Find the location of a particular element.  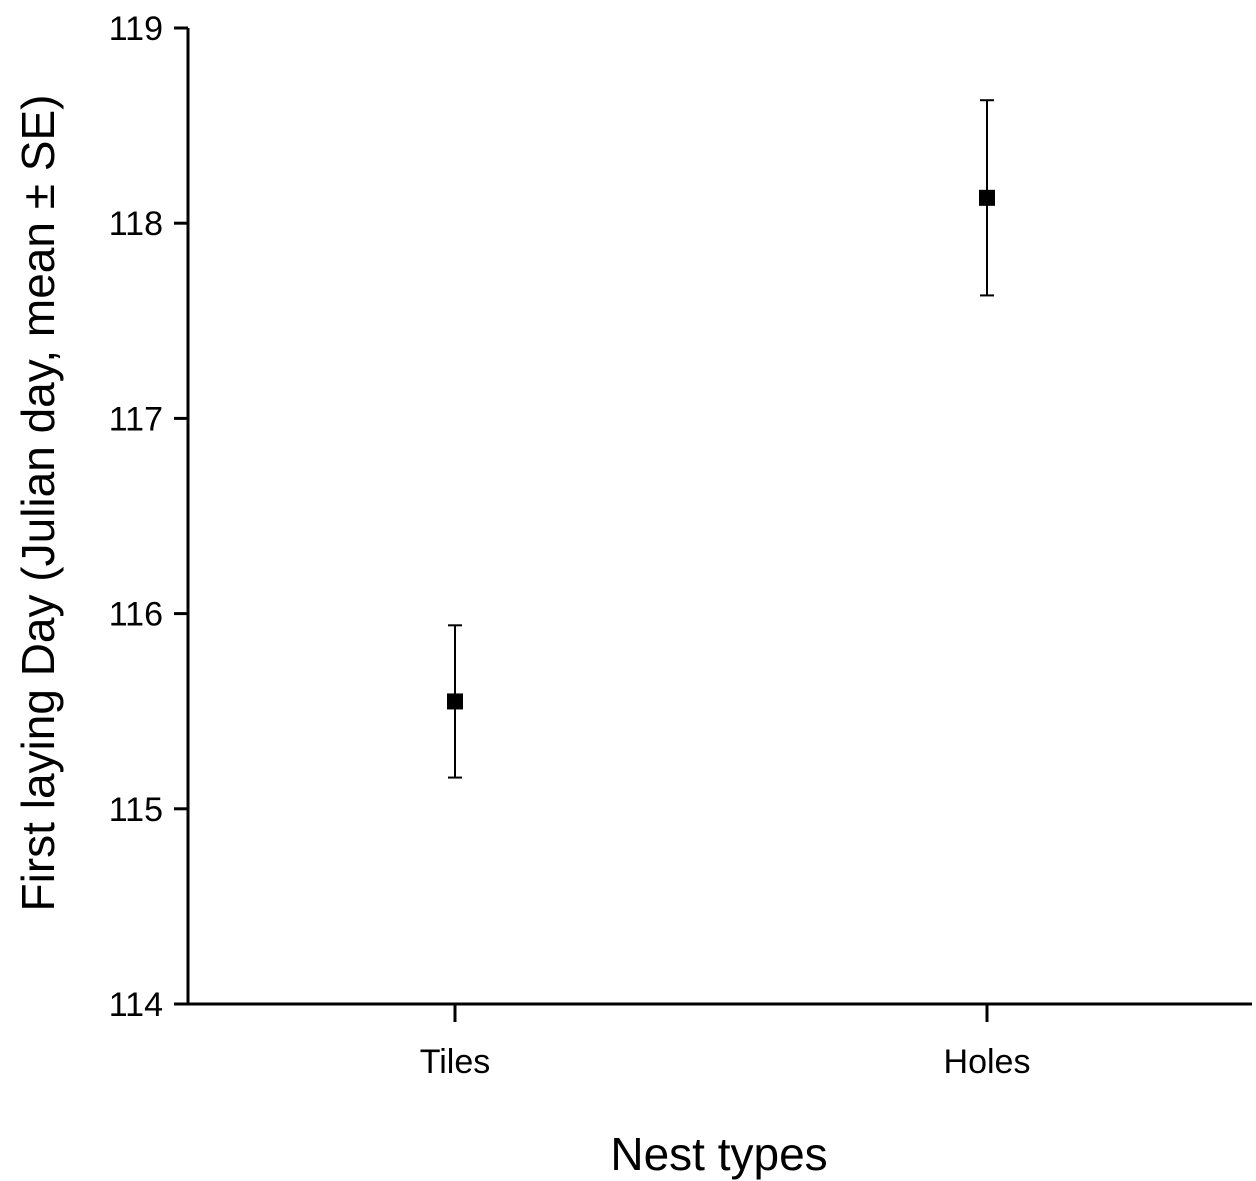

y-tick-label: 118 is located at coordinates (136, 224).